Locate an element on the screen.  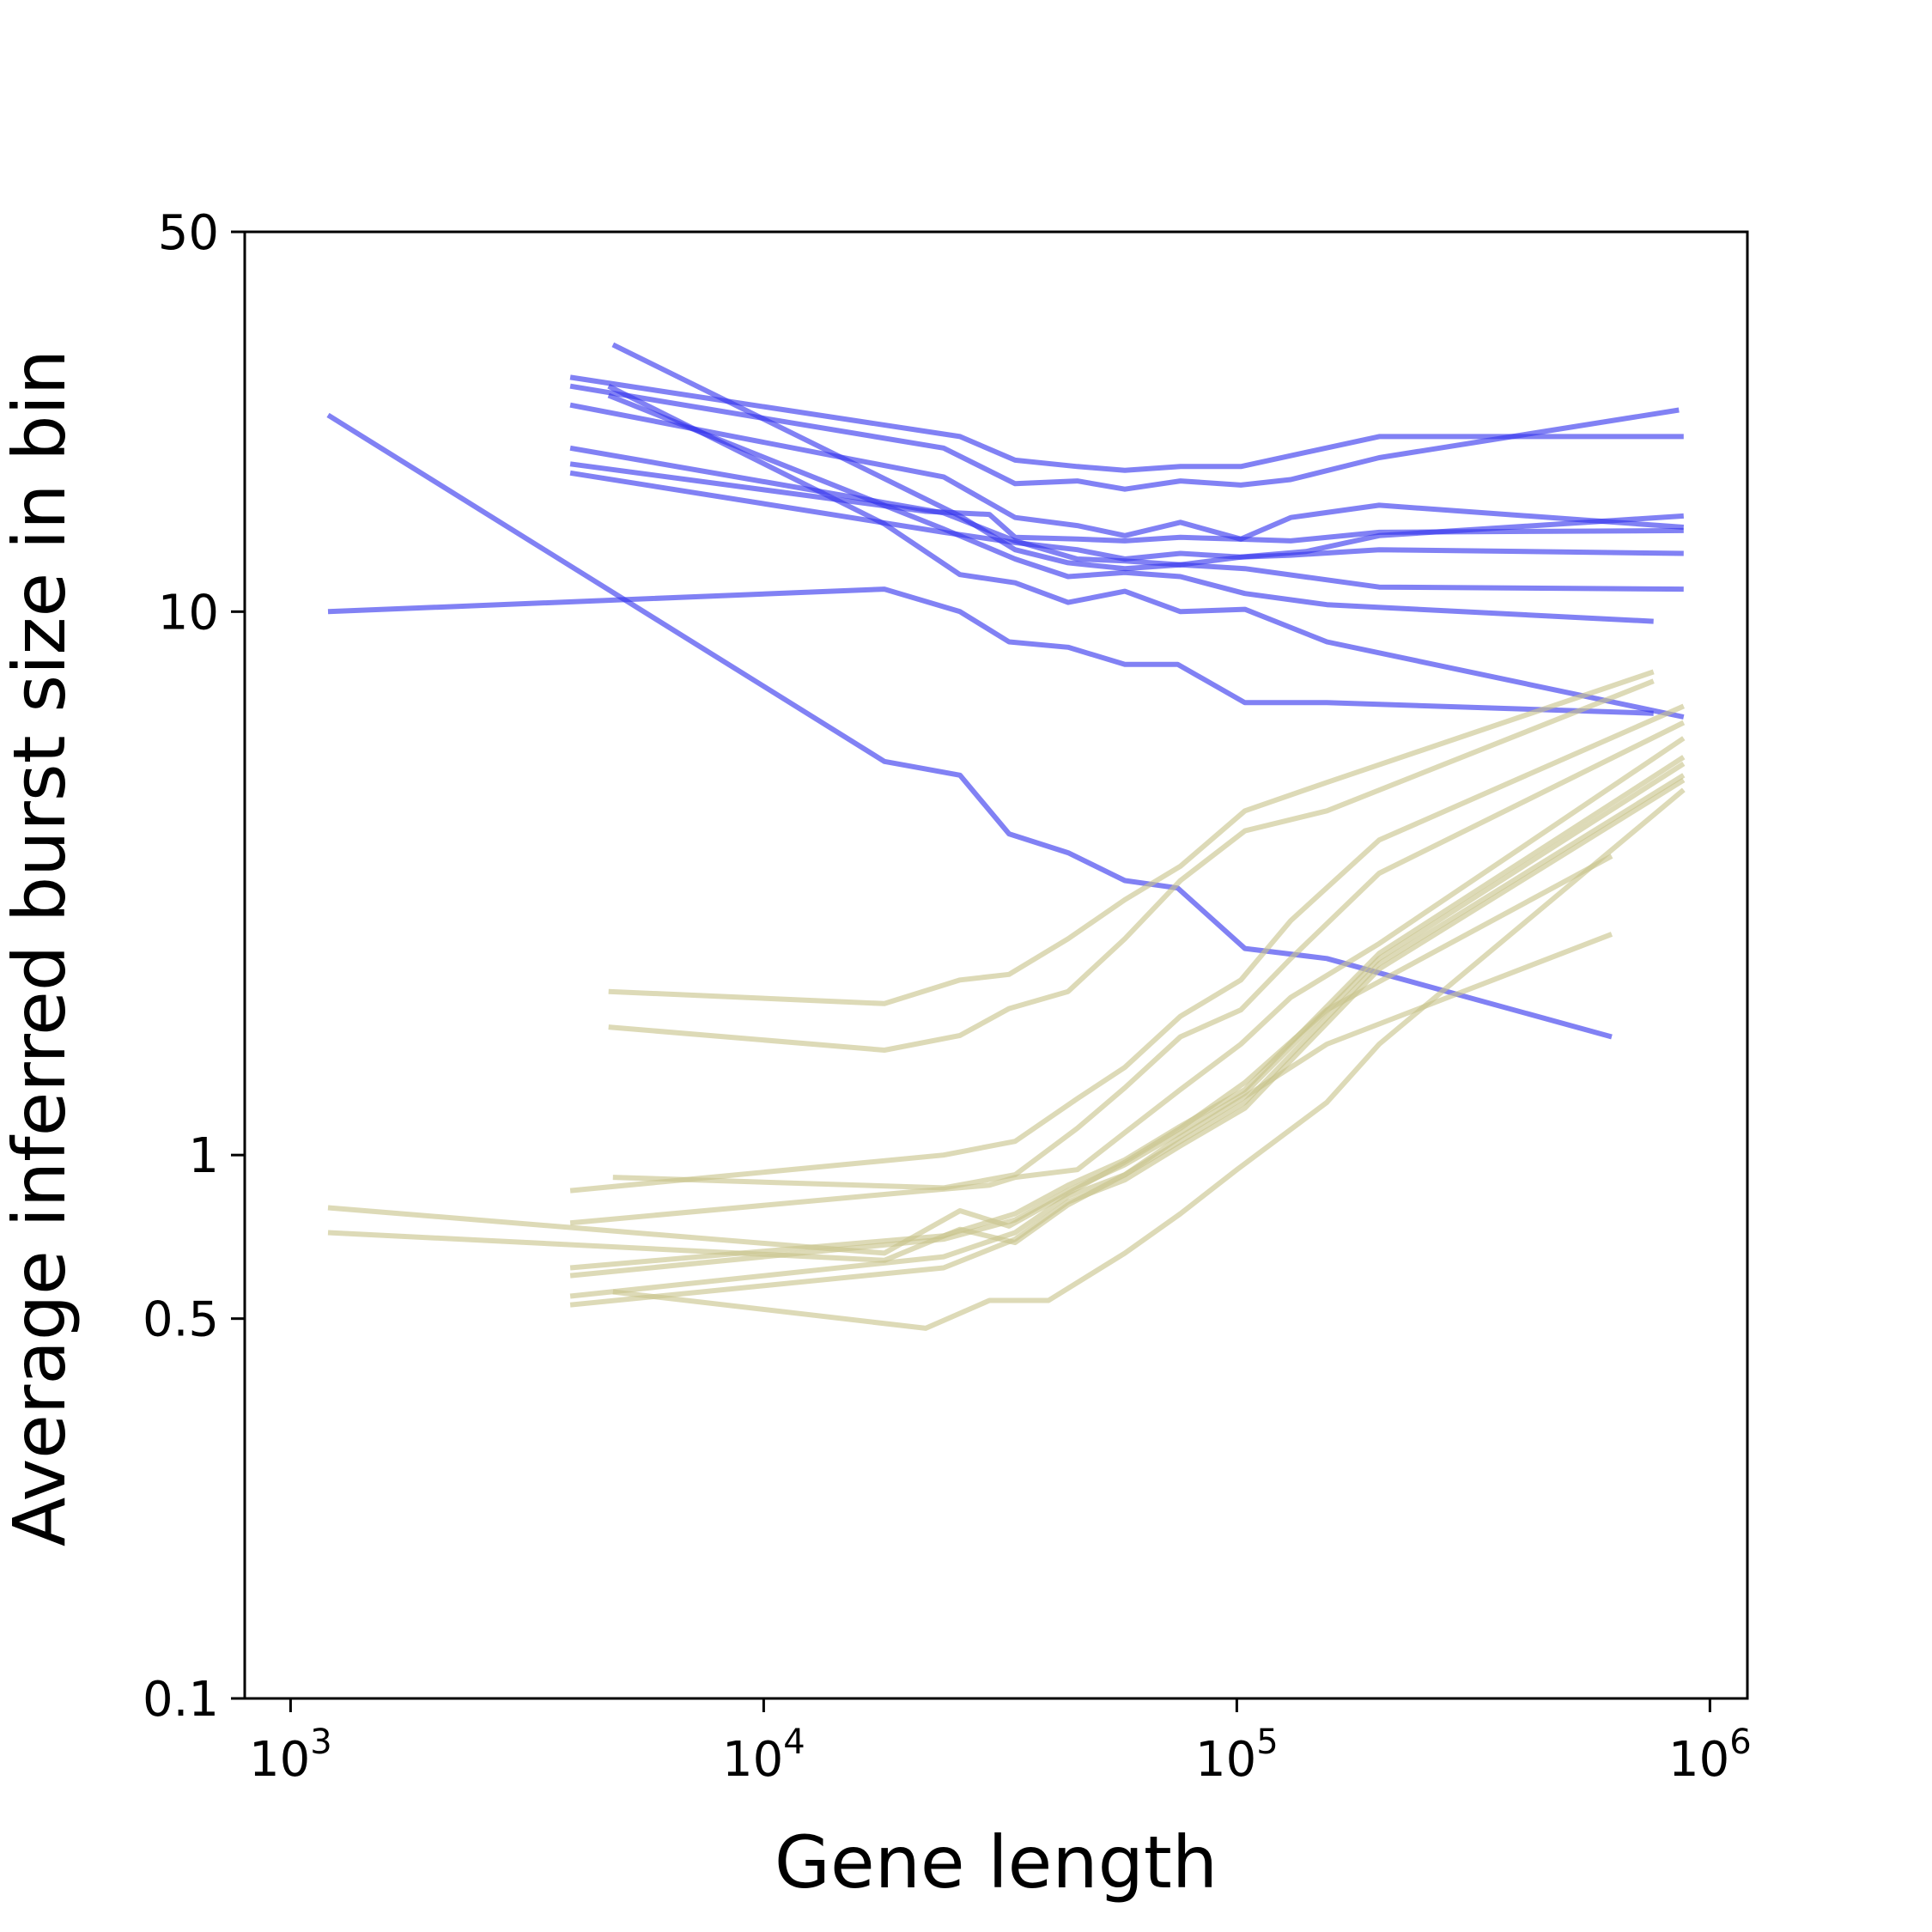
y-tick-label: 50 is located at coordinates (188, 233).